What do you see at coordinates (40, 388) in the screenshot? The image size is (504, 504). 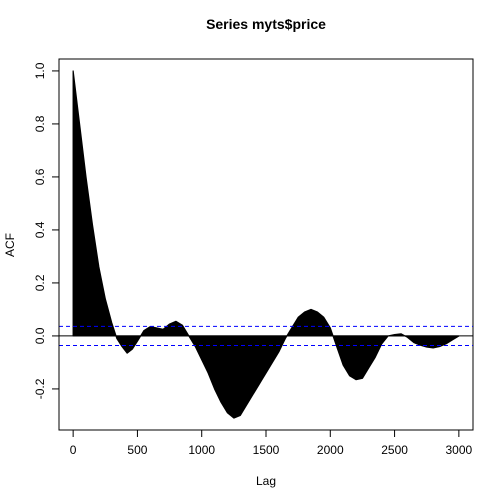 I see `y-tick-label: -0.2` at bounding box center [40, 388].